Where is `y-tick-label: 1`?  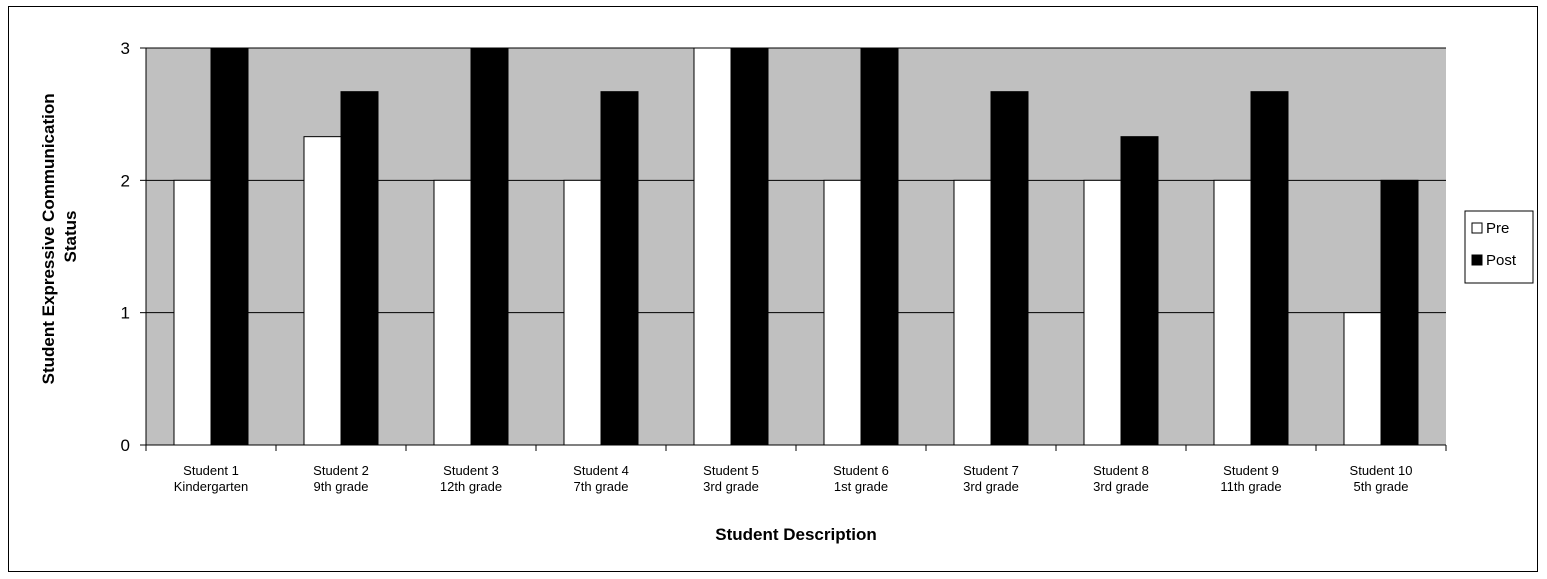 y-tick-label: 1 is located at coordinates (125, 313).